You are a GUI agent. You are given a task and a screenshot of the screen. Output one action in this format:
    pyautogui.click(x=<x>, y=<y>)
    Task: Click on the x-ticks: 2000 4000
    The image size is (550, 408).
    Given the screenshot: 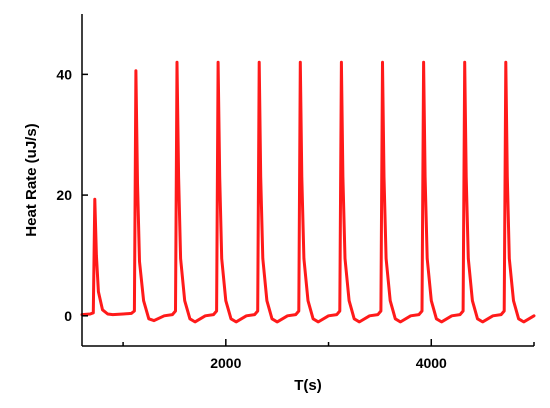 What is the action you would take?
    pyautogui.click(x=328, y=355)
    